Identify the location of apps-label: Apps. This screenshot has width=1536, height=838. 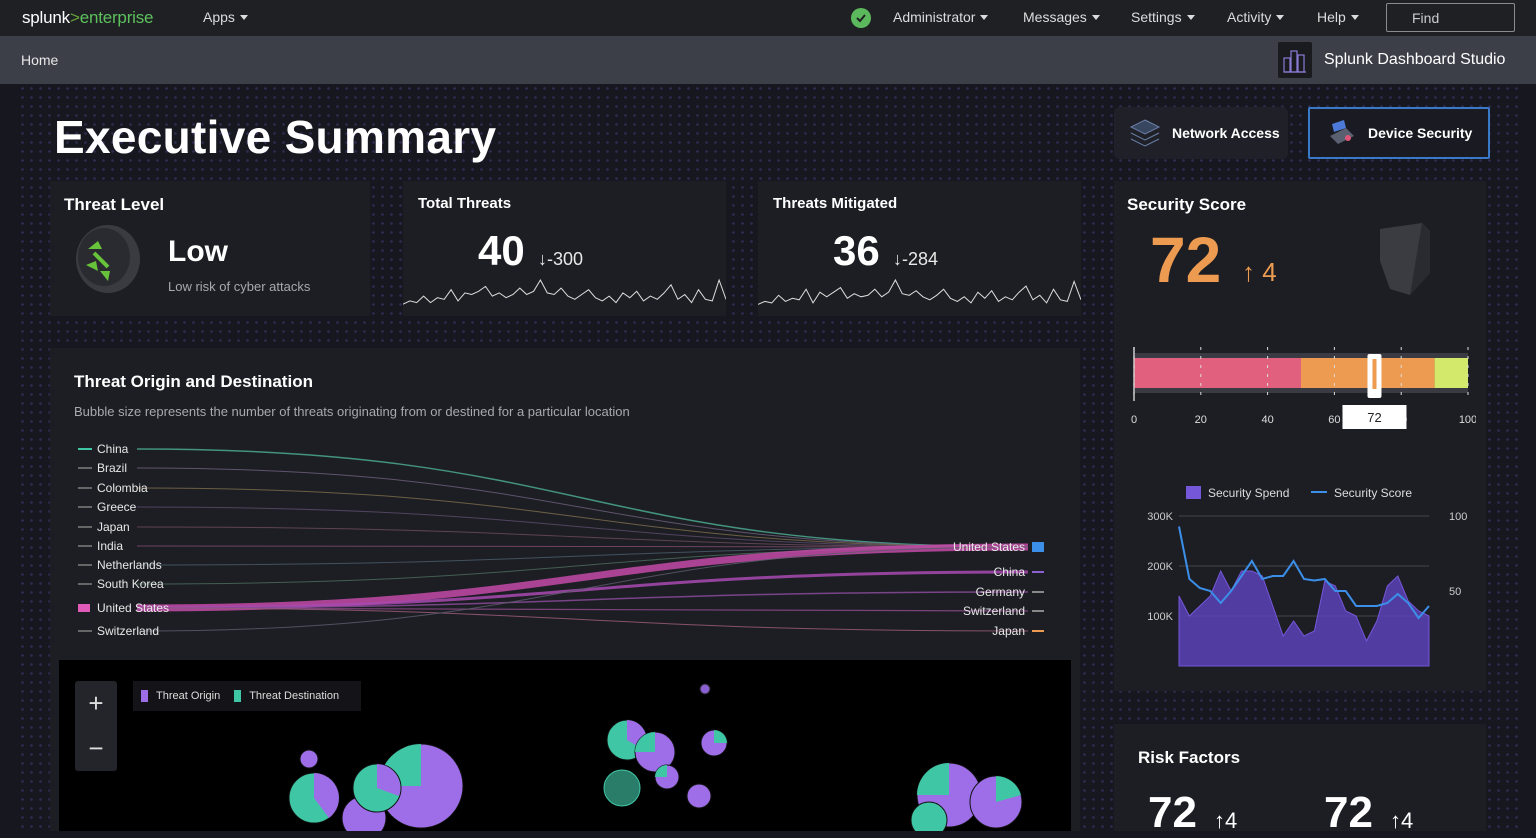
(219, 17).